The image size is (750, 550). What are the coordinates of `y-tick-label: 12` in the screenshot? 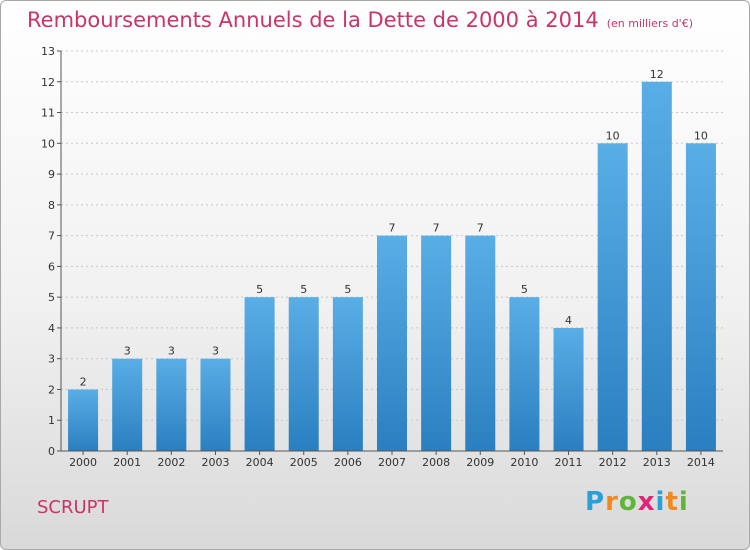 It's located at (48, 82).